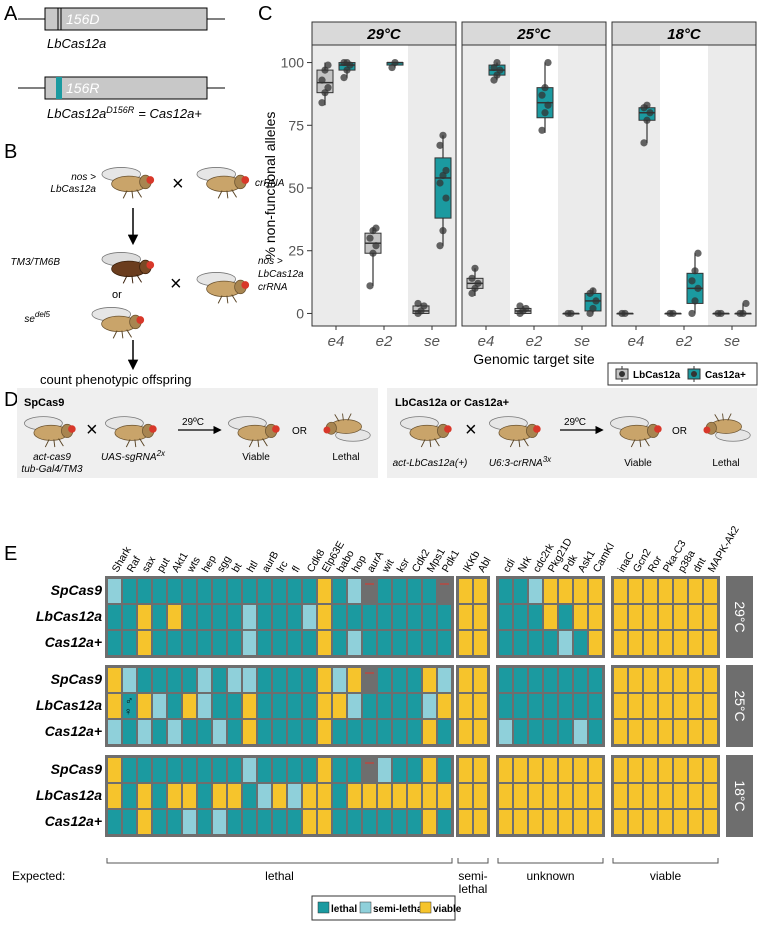 The width and height of the screenshot is (762, 933). I want to click on site-mark, so click(59, 88).